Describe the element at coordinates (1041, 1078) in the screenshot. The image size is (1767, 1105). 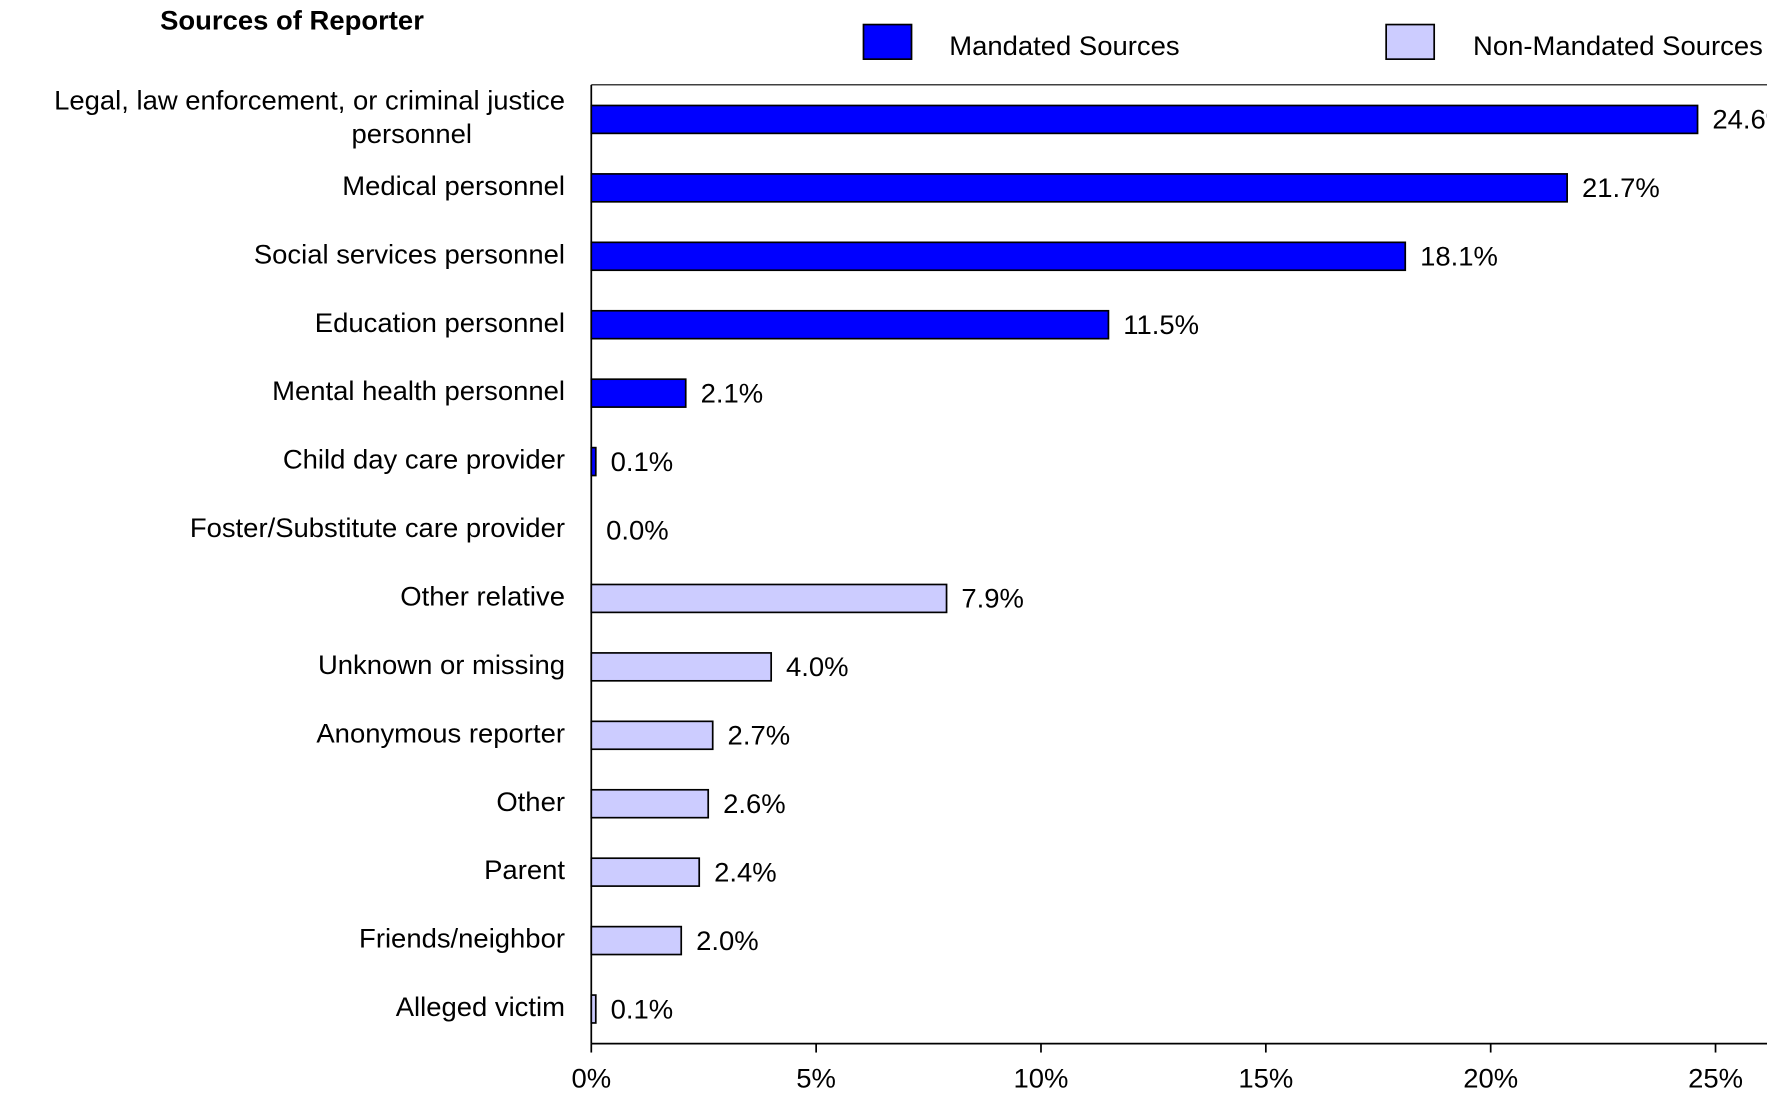
I see `x-tick-label: 10%` at that location.